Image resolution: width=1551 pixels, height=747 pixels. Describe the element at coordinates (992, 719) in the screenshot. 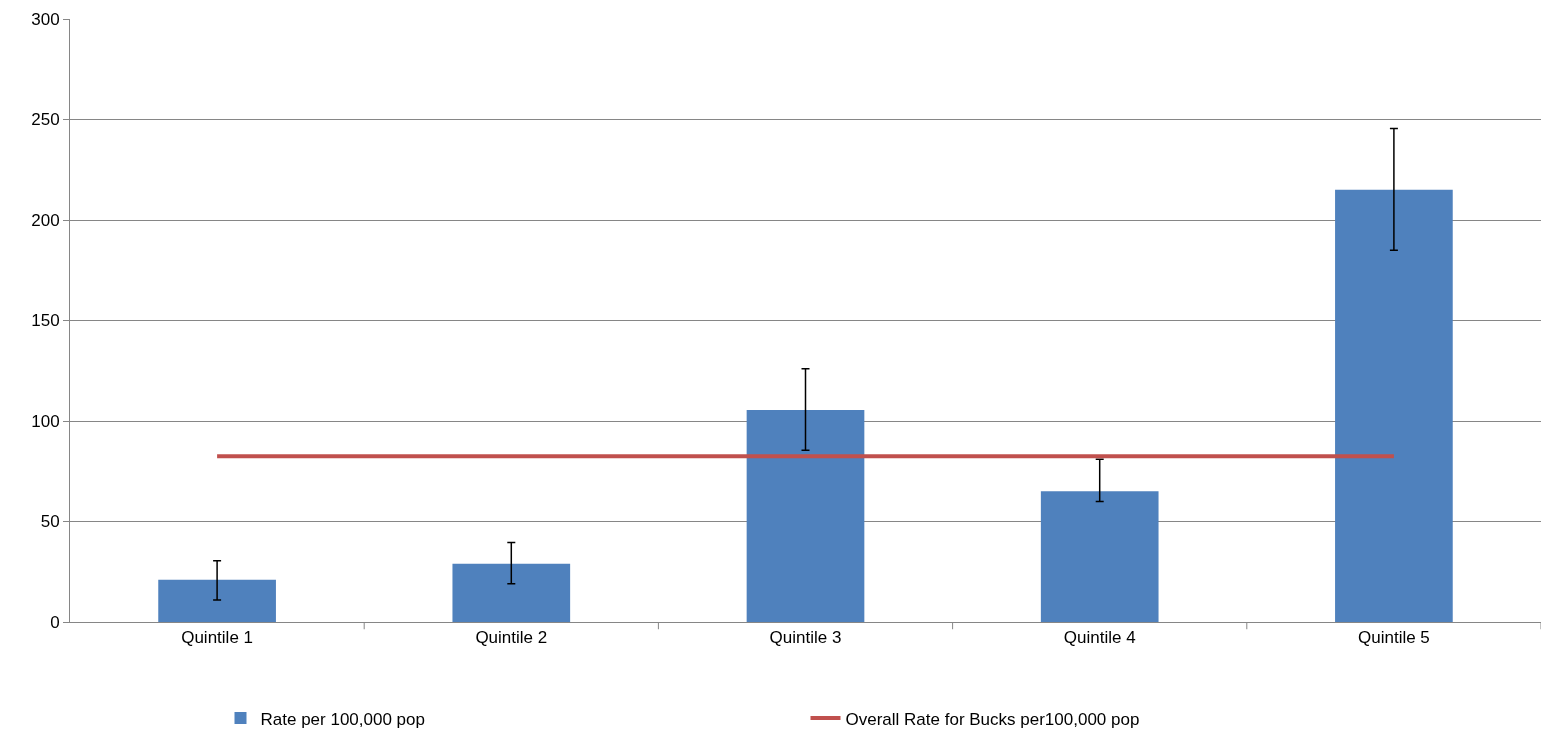

I see `legend-label: Overall Rate for Bucks per100,000 pop` at that location.